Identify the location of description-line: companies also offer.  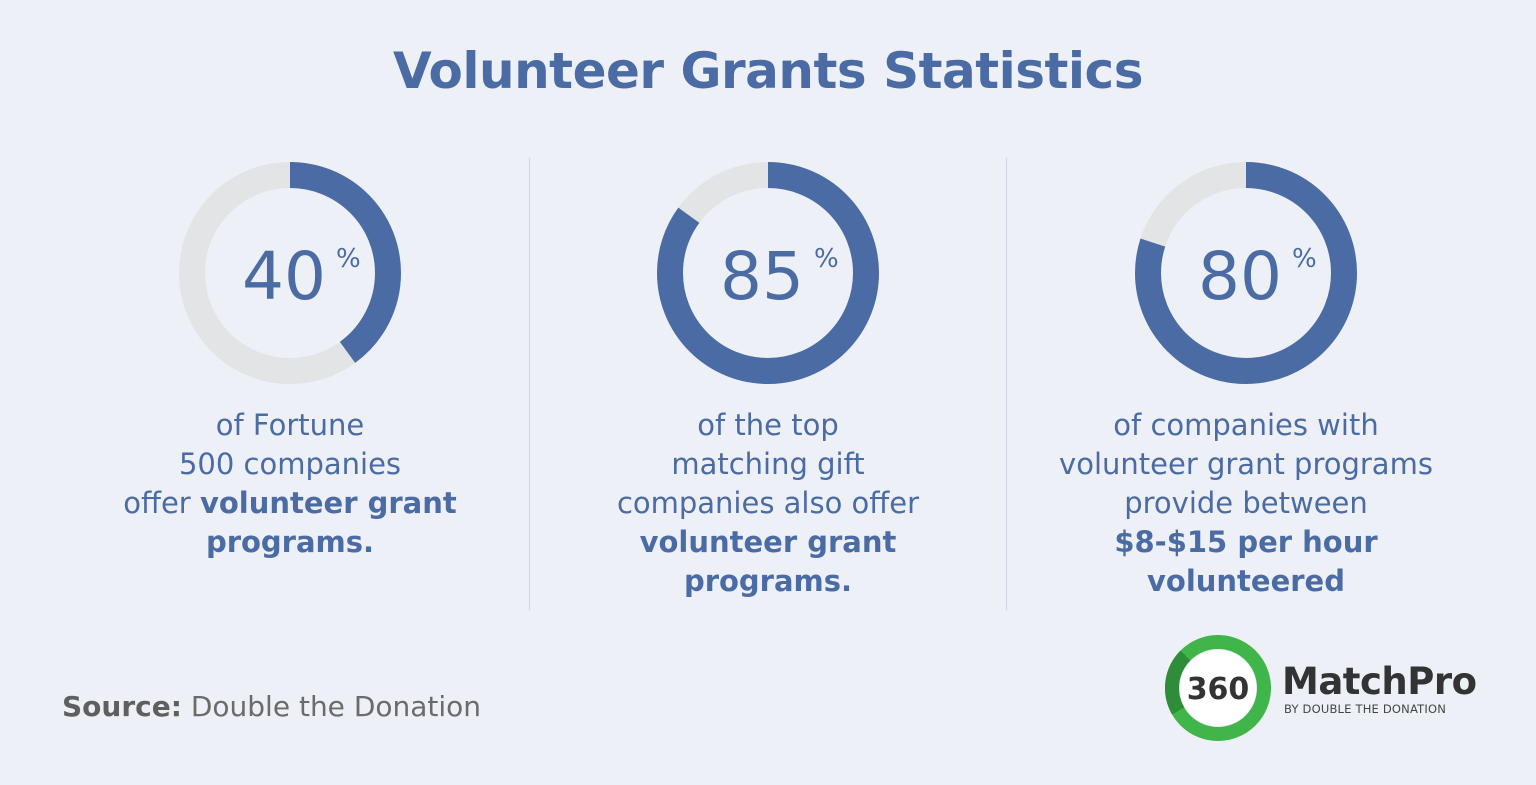
(768, 503).